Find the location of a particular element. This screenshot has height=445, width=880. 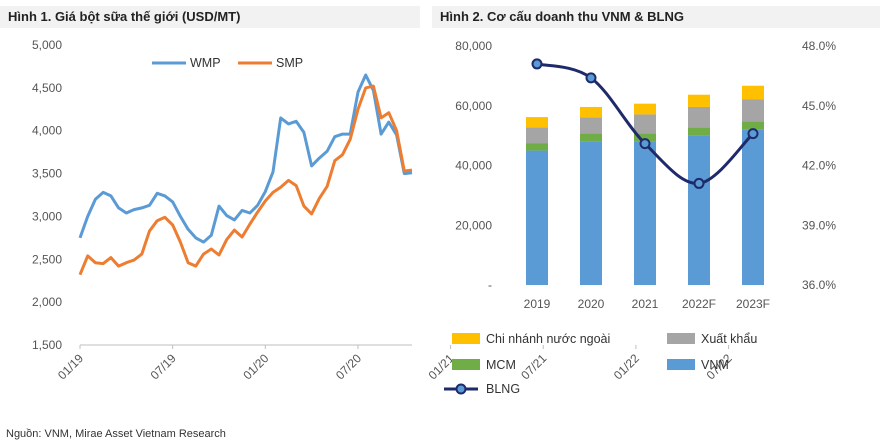

bar-mcm-2020 is located at coordinates (591, 137).